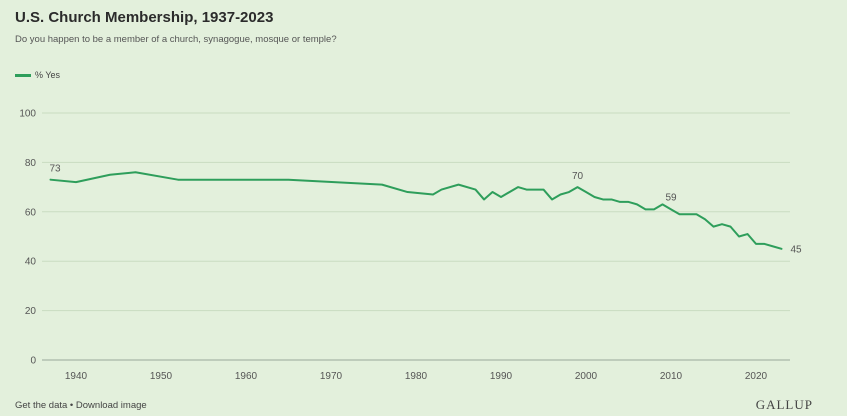  I want to click on y-tick-label: 60, so click(31, 212).